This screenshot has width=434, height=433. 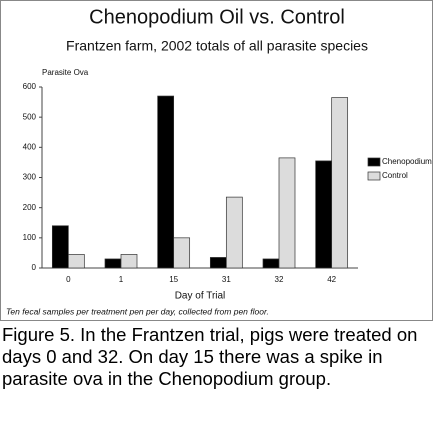 I want to click on x-tick-label: 31, so click(x=226, y=279).